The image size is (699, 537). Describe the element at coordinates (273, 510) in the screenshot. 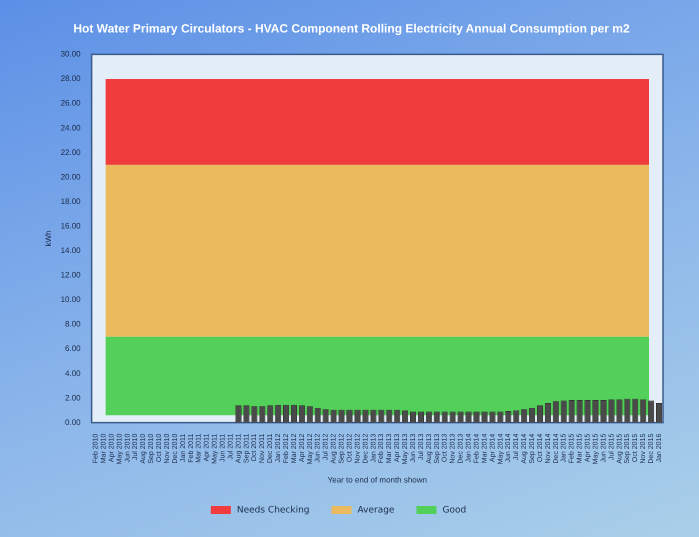

I see `legend-label: Needs Checking` at that location.